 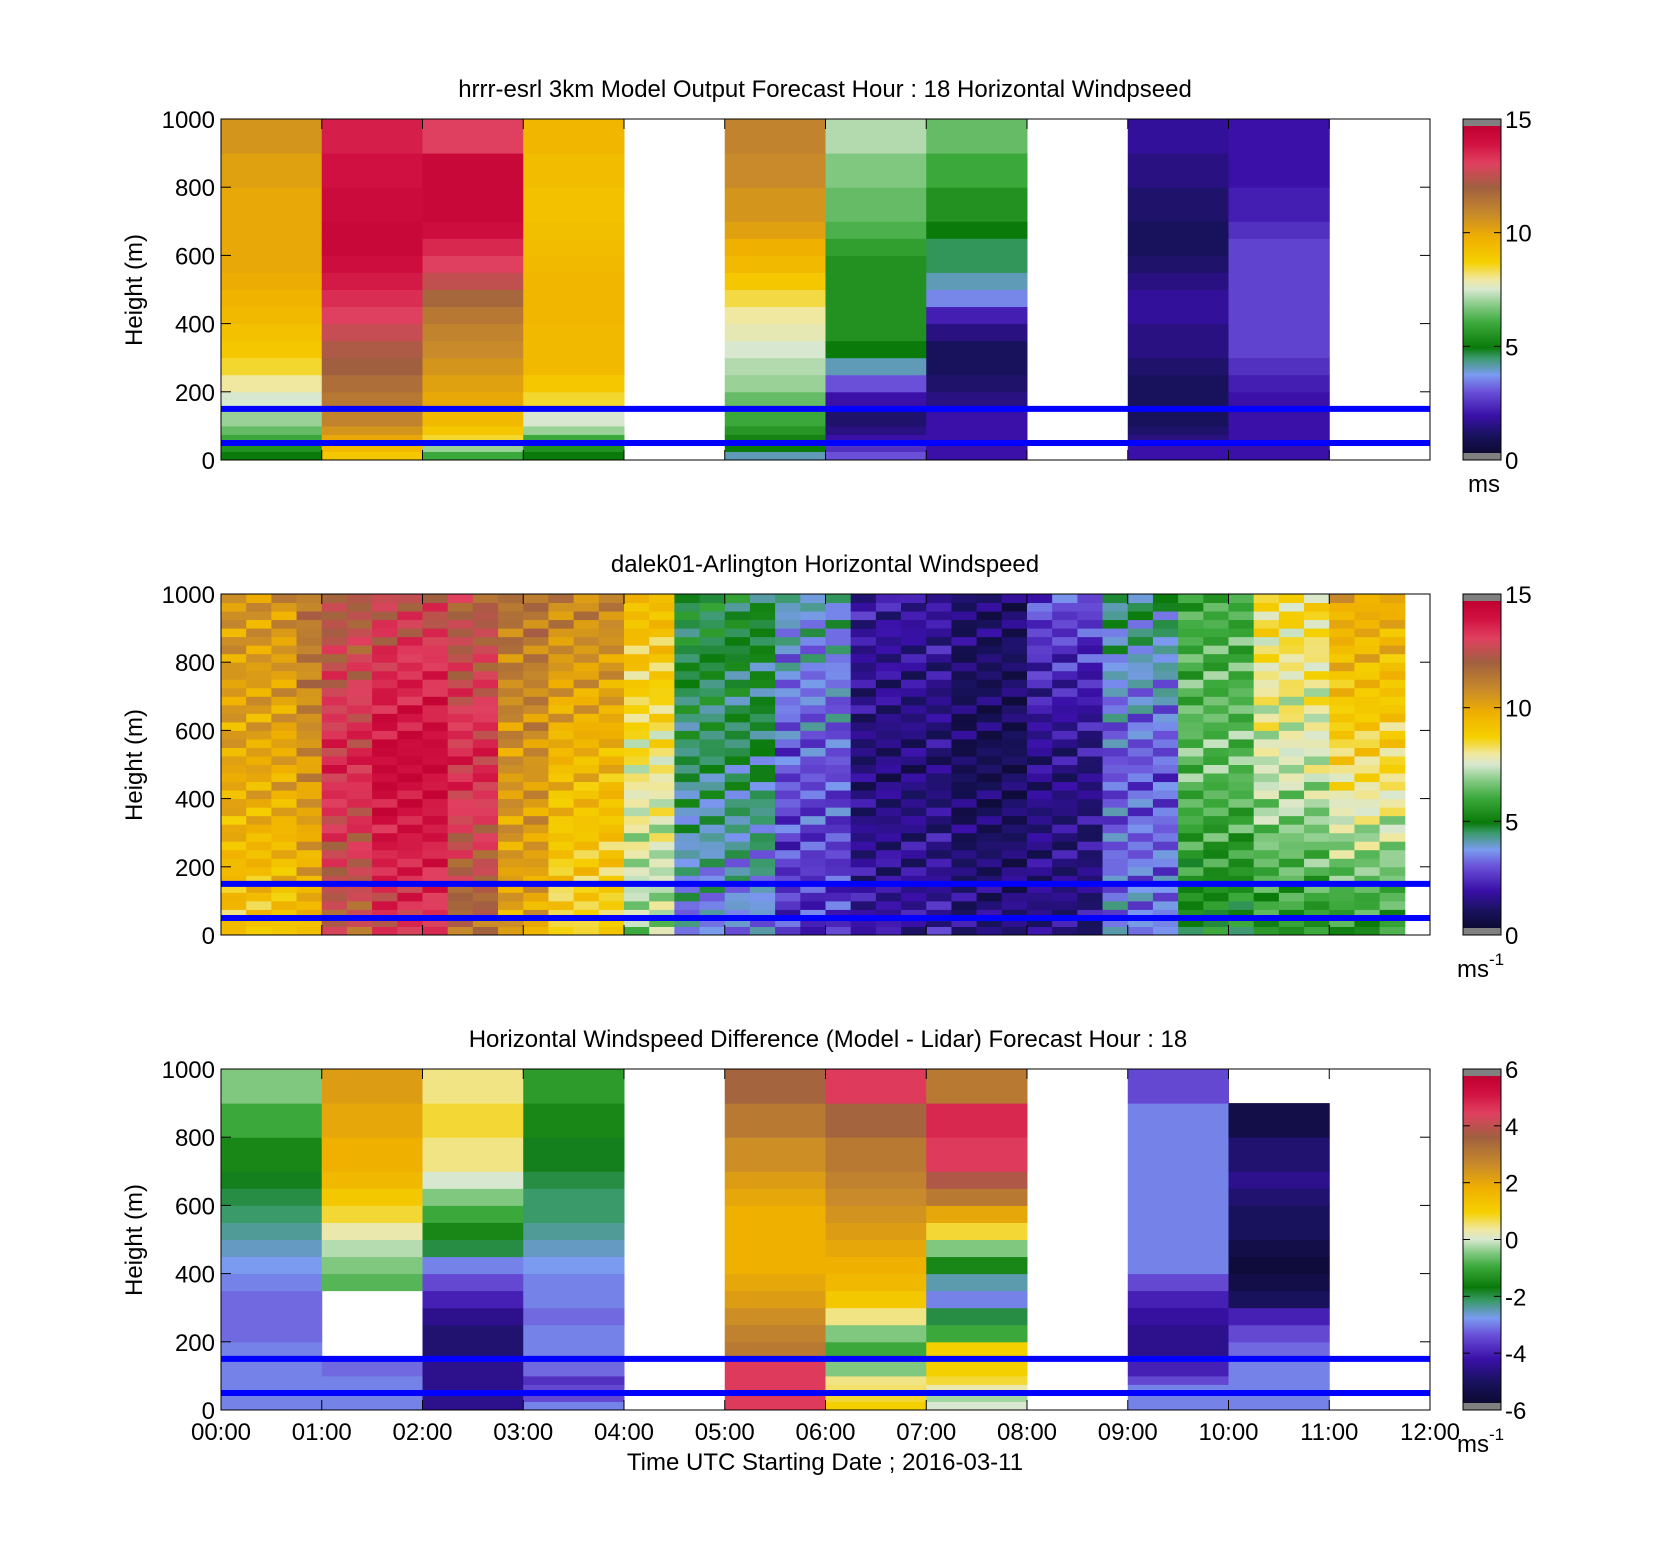 I want to click on y-tick-label: 800, so click(x=195, y=663).